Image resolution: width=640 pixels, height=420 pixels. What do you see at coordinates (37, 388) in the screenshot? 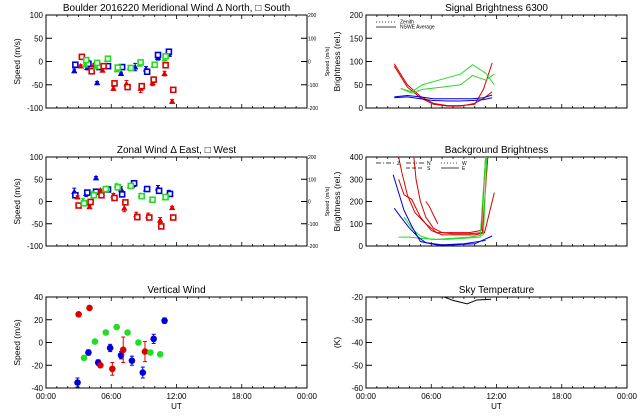
I see `vertical-ytick-label: -40` at bounding box center [37, 388].